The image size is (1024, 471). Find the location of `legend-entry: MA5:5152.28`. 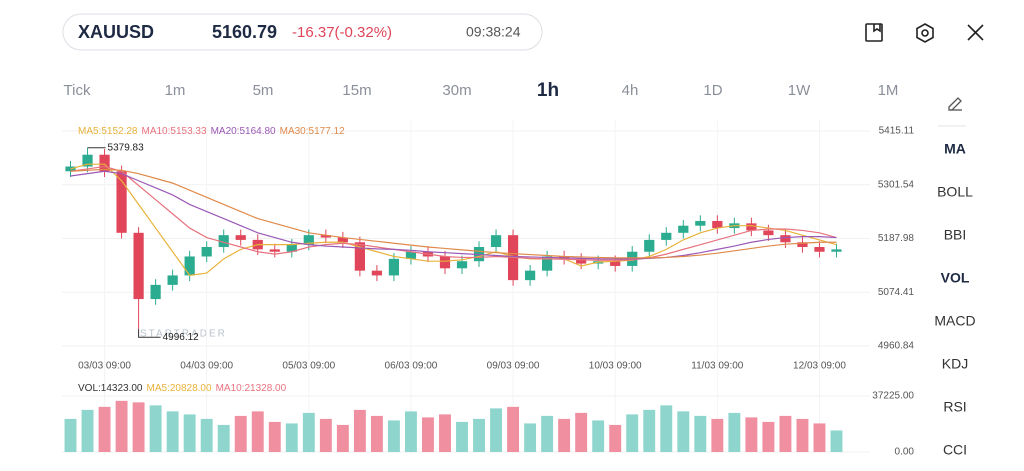

legend-entry: MA5:5152.28 is located at coordinates (108, 131).